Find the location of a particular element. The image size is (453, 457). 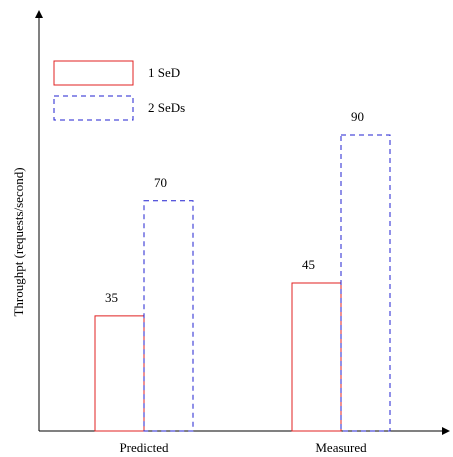

bar-predicted-2-seds is located at coordinates (168, 316).